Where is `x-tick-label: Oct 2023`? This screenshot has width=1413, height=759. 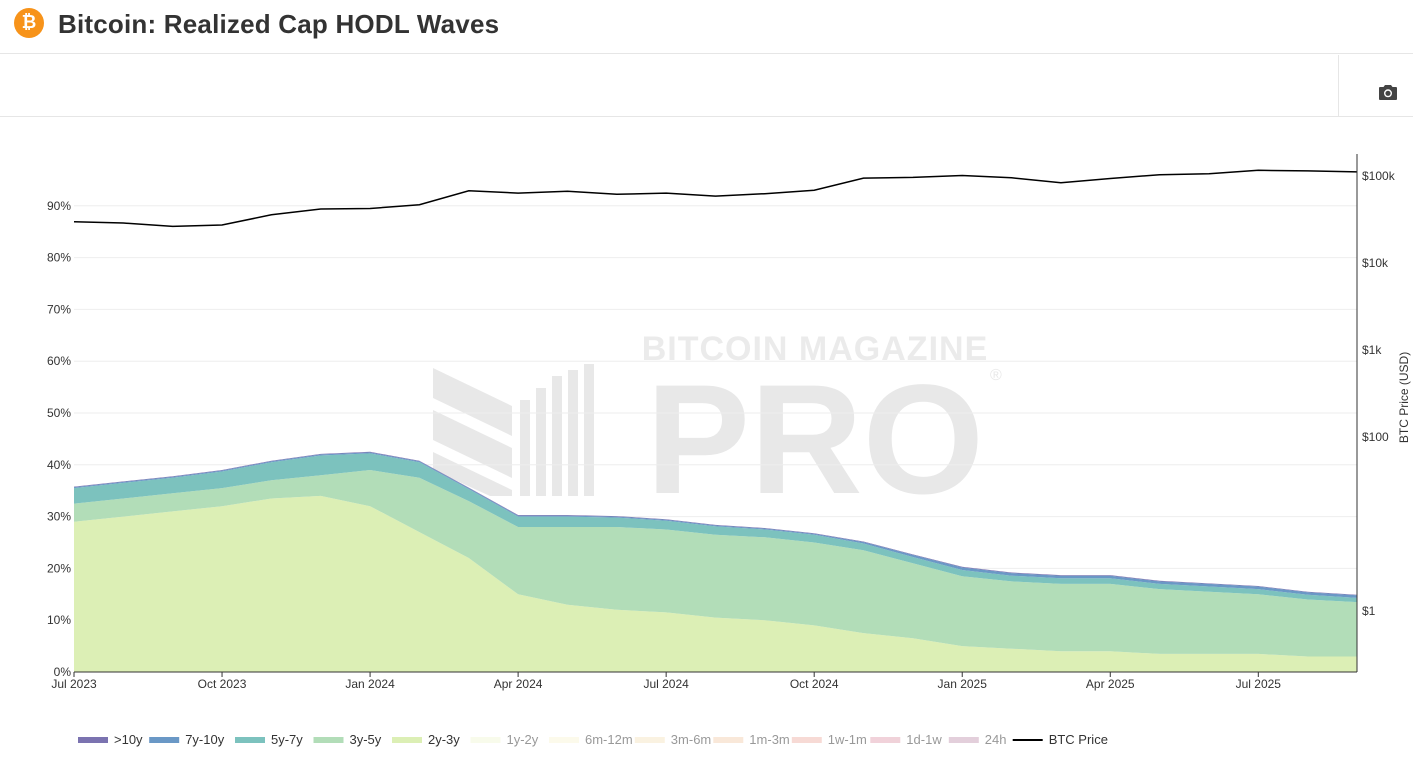
x-tick-label: Oct 2023 is located at coordinates (222, 684).